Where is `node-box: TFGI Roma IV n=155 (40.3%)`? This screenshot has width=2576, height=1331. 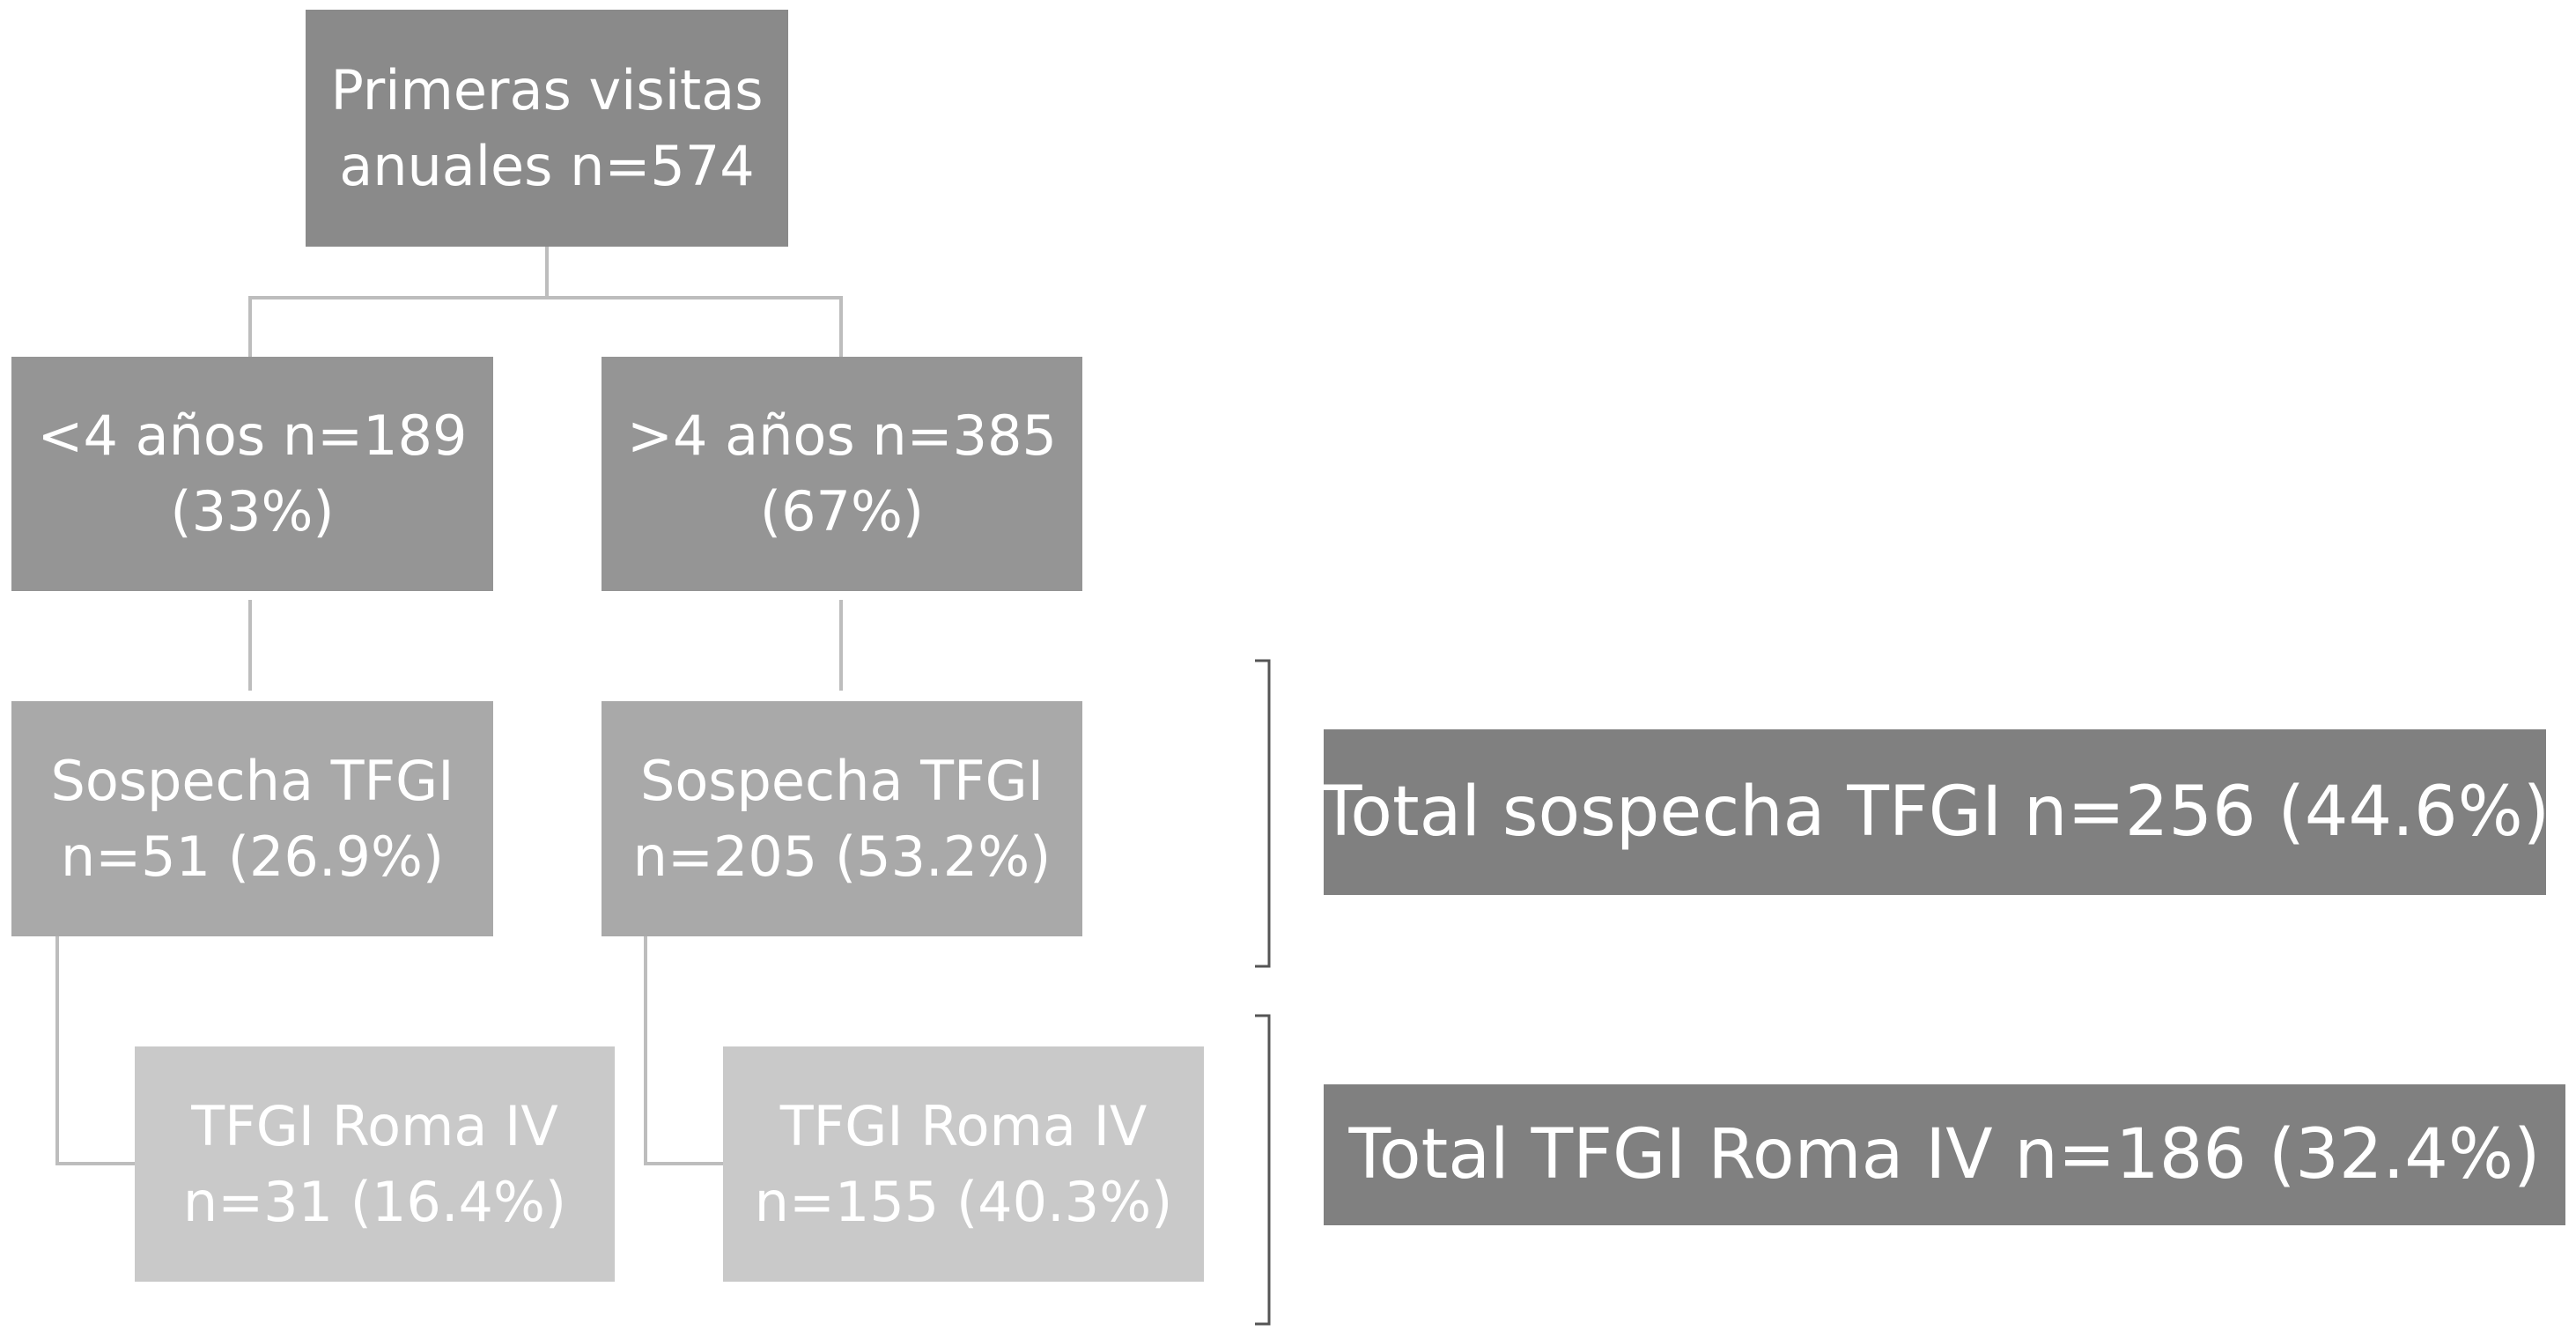
node-box: TFGI Roma IV n=155 (40.3%) is located at coordinates (963, 1164).